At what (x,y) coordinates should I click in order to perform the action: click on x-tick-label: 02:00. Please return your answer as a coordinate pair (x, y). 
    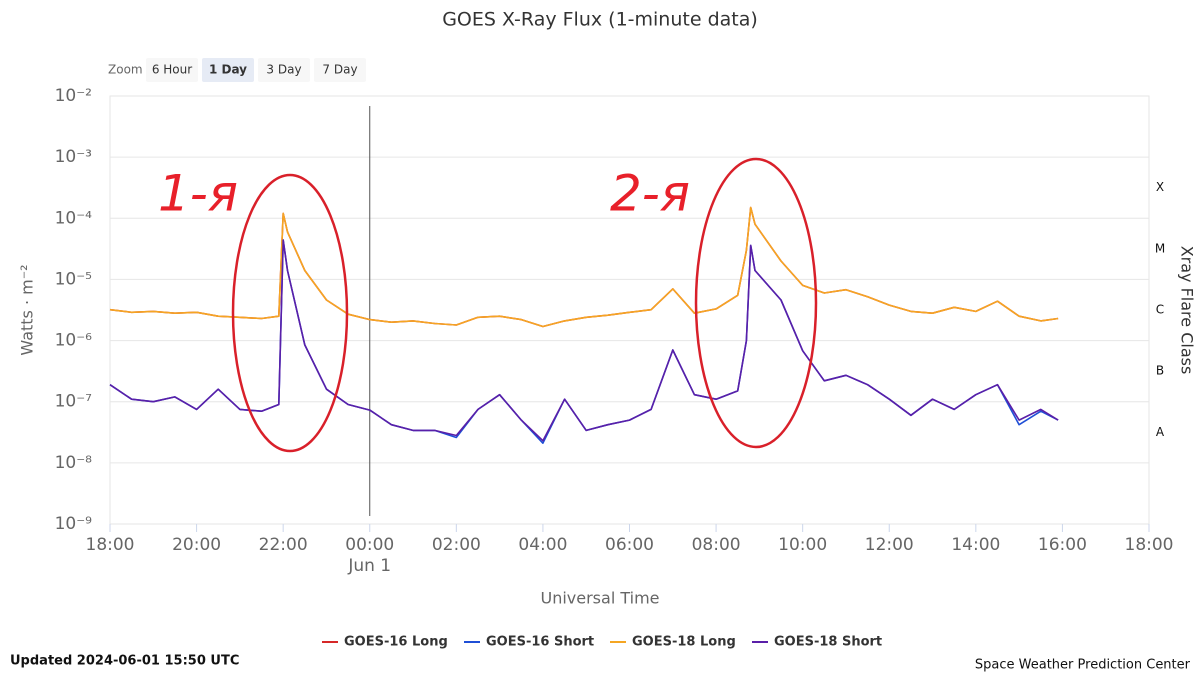
    Looking at the image, I should click on (456, 545).